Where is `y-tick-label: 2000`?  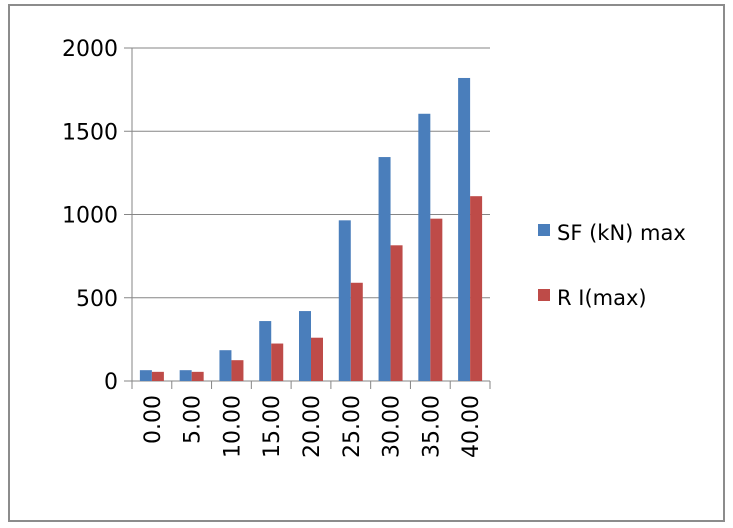
y-tick-label: 2000 is located at coordinates (90, 49).